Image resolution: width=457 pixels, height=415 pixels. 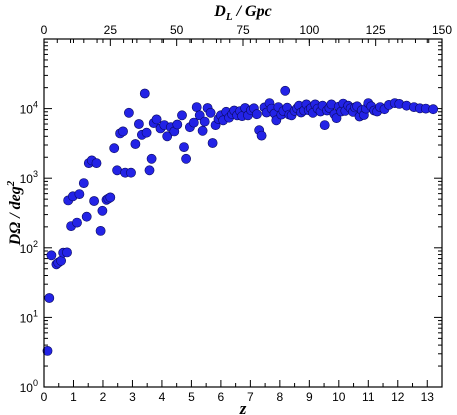 What do you see at coordinates (177, 30) in the screenshot?
I see `x2-tick-label: 50` at bounding box center [177, 30].